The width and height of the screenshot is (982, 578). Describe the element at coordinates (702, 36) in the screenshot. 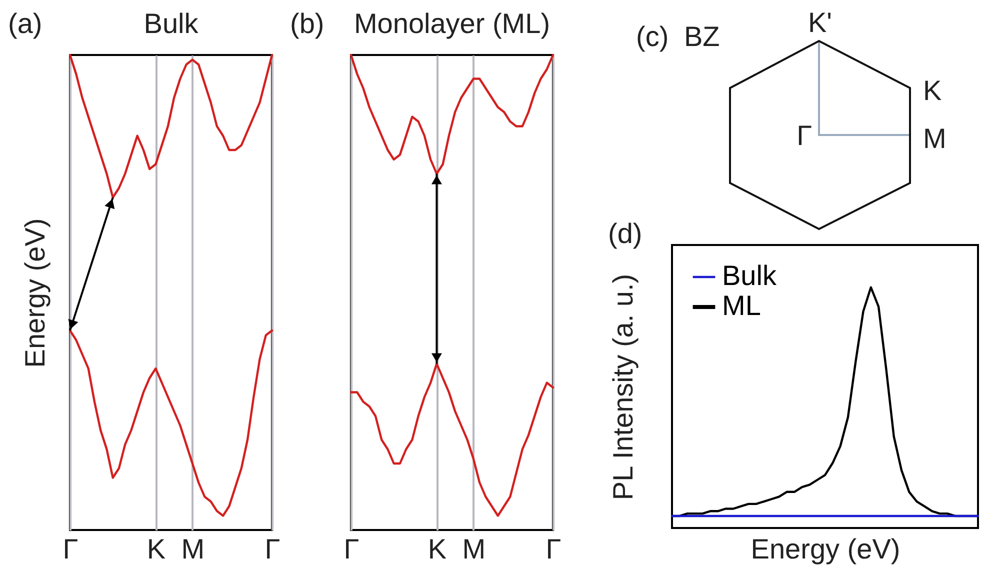

I see `text: BZ` at that location.